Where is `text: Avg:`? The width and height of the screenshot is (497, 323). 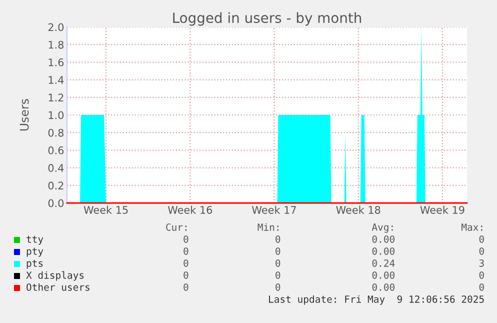 text: Avg: is located at coordinates (382, 228).